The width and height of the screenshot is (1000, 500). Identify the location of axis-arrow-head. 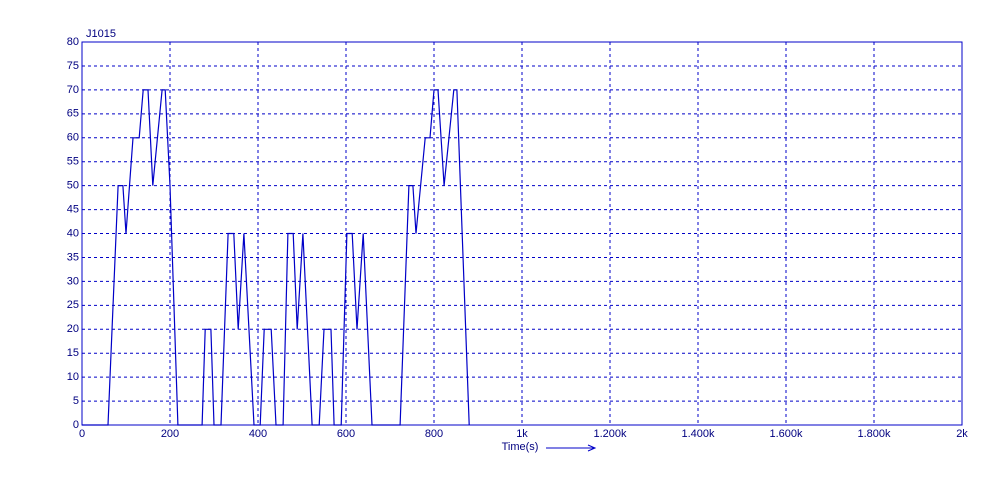
(592, 448).